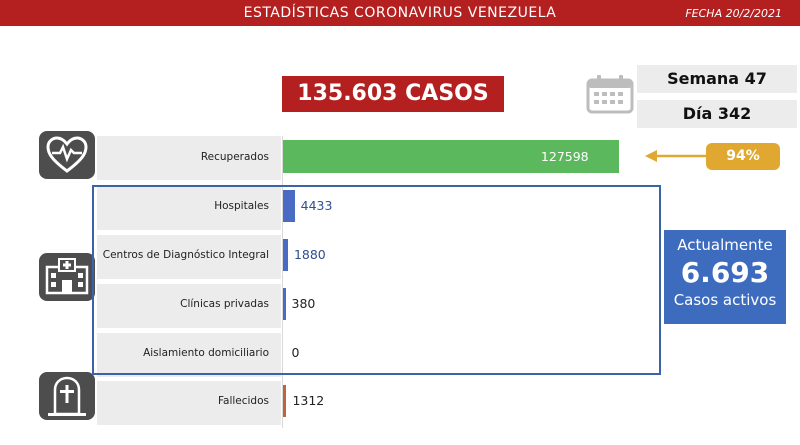 Image resolution: width=800 pixels, height=445 pixels. Describe the element at coordinates (393, 94) in the screenshot. I see `total-cases-badge: 135.603 CASOS` at that location.